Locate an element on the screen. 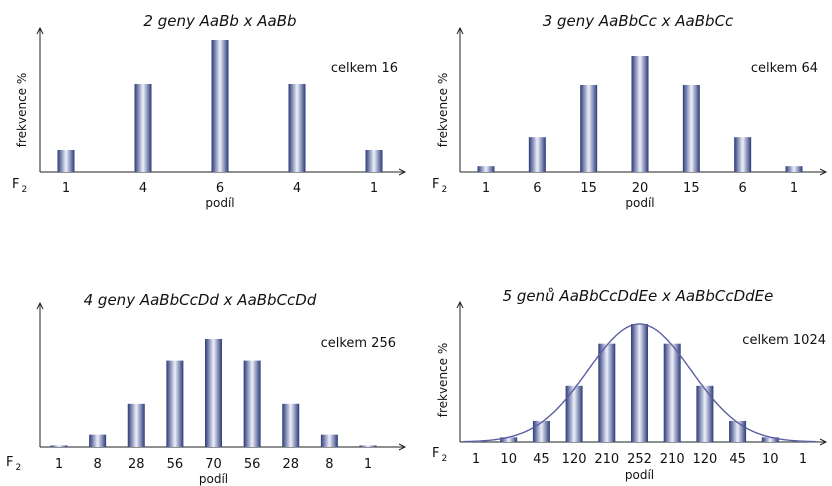 The height and width of the screenshot is (486, 832). chart-title: 2 geny AaBb x AaBb is located at coordinates (219, 21).